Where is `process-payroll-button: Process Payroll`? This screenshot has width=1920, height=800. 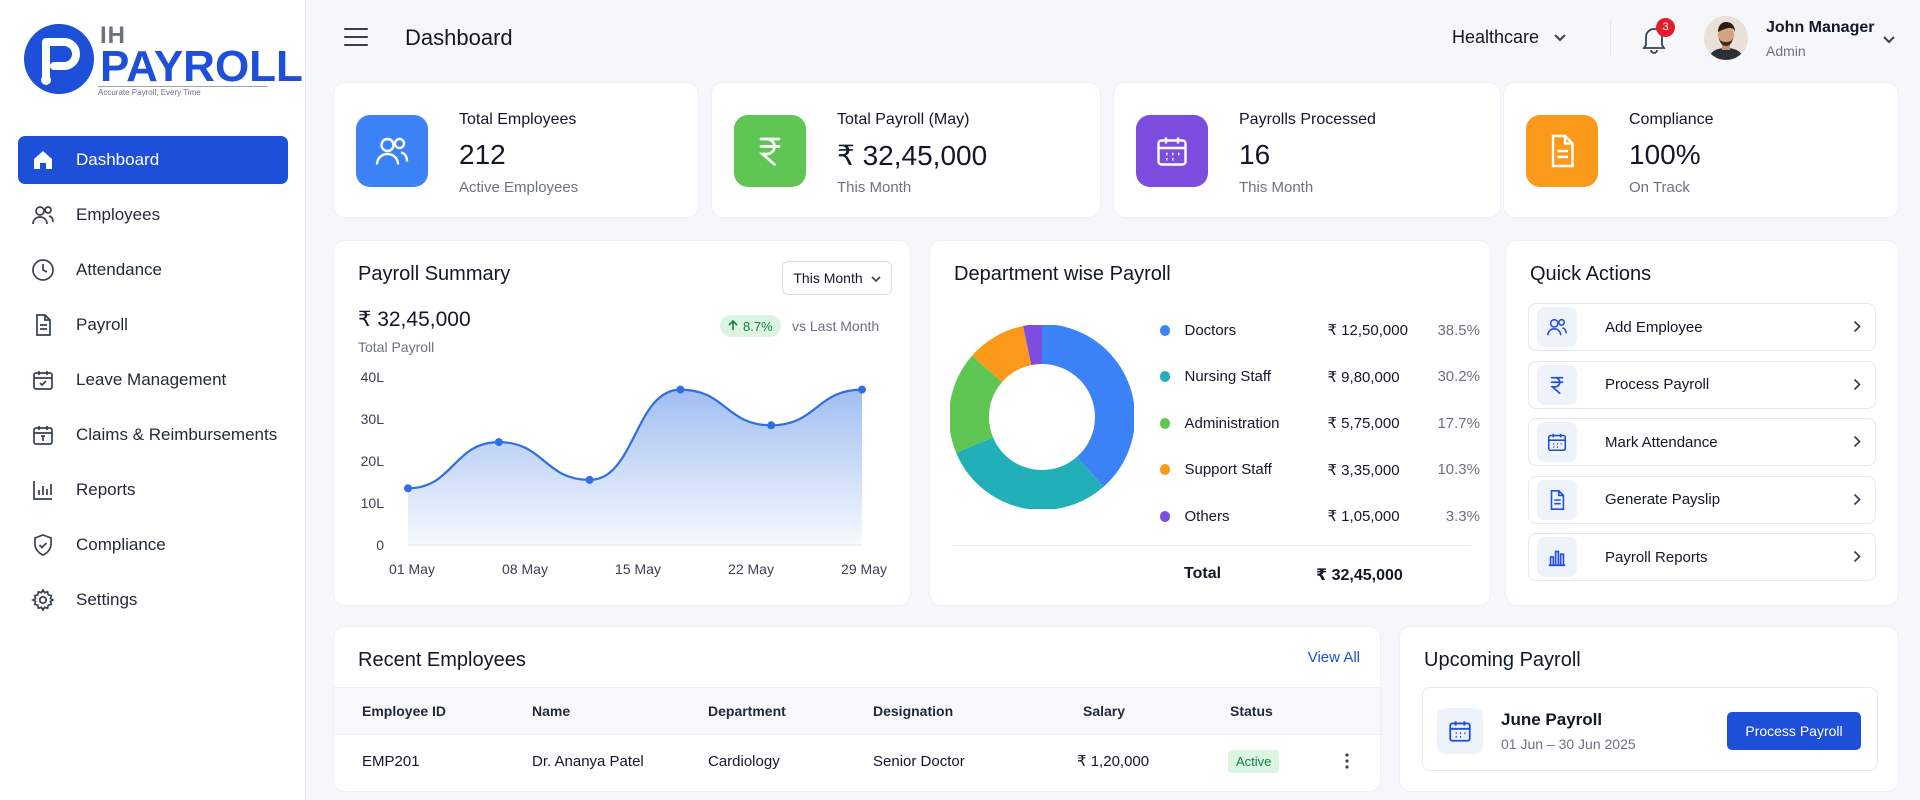
process-payroll-button: Process Payroll is located at coordinates (1794, 731).